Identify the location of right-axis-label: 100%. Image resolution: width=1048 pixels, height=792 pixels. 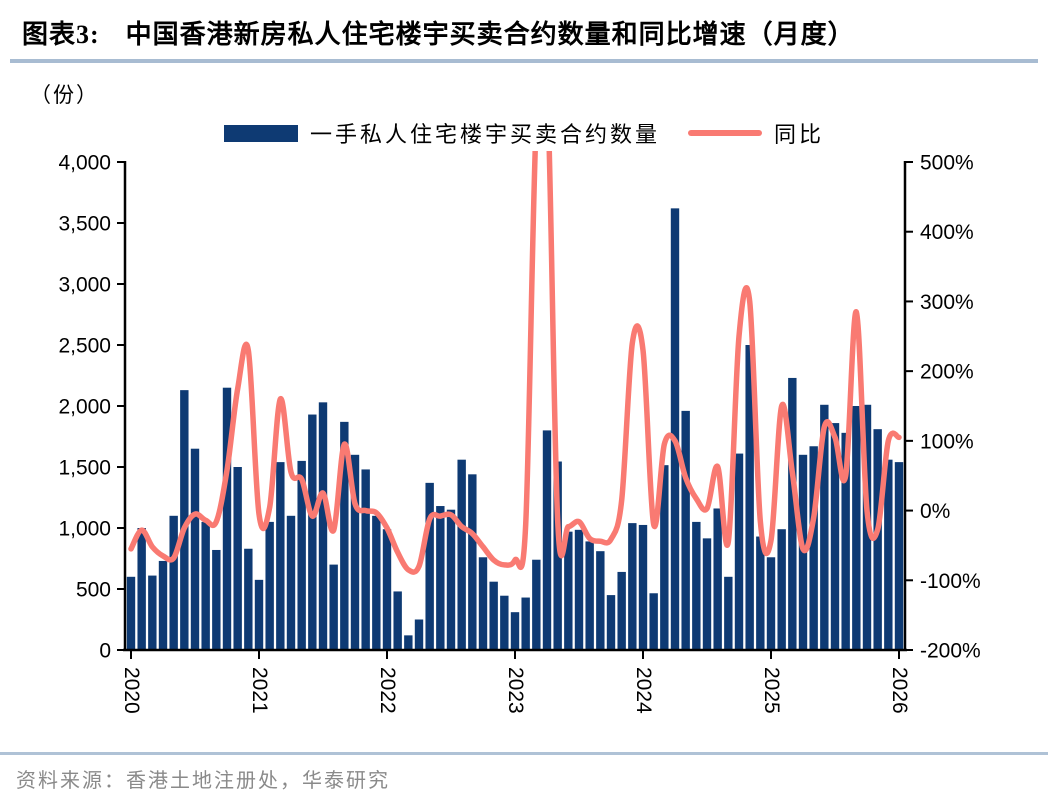
(947, 441).